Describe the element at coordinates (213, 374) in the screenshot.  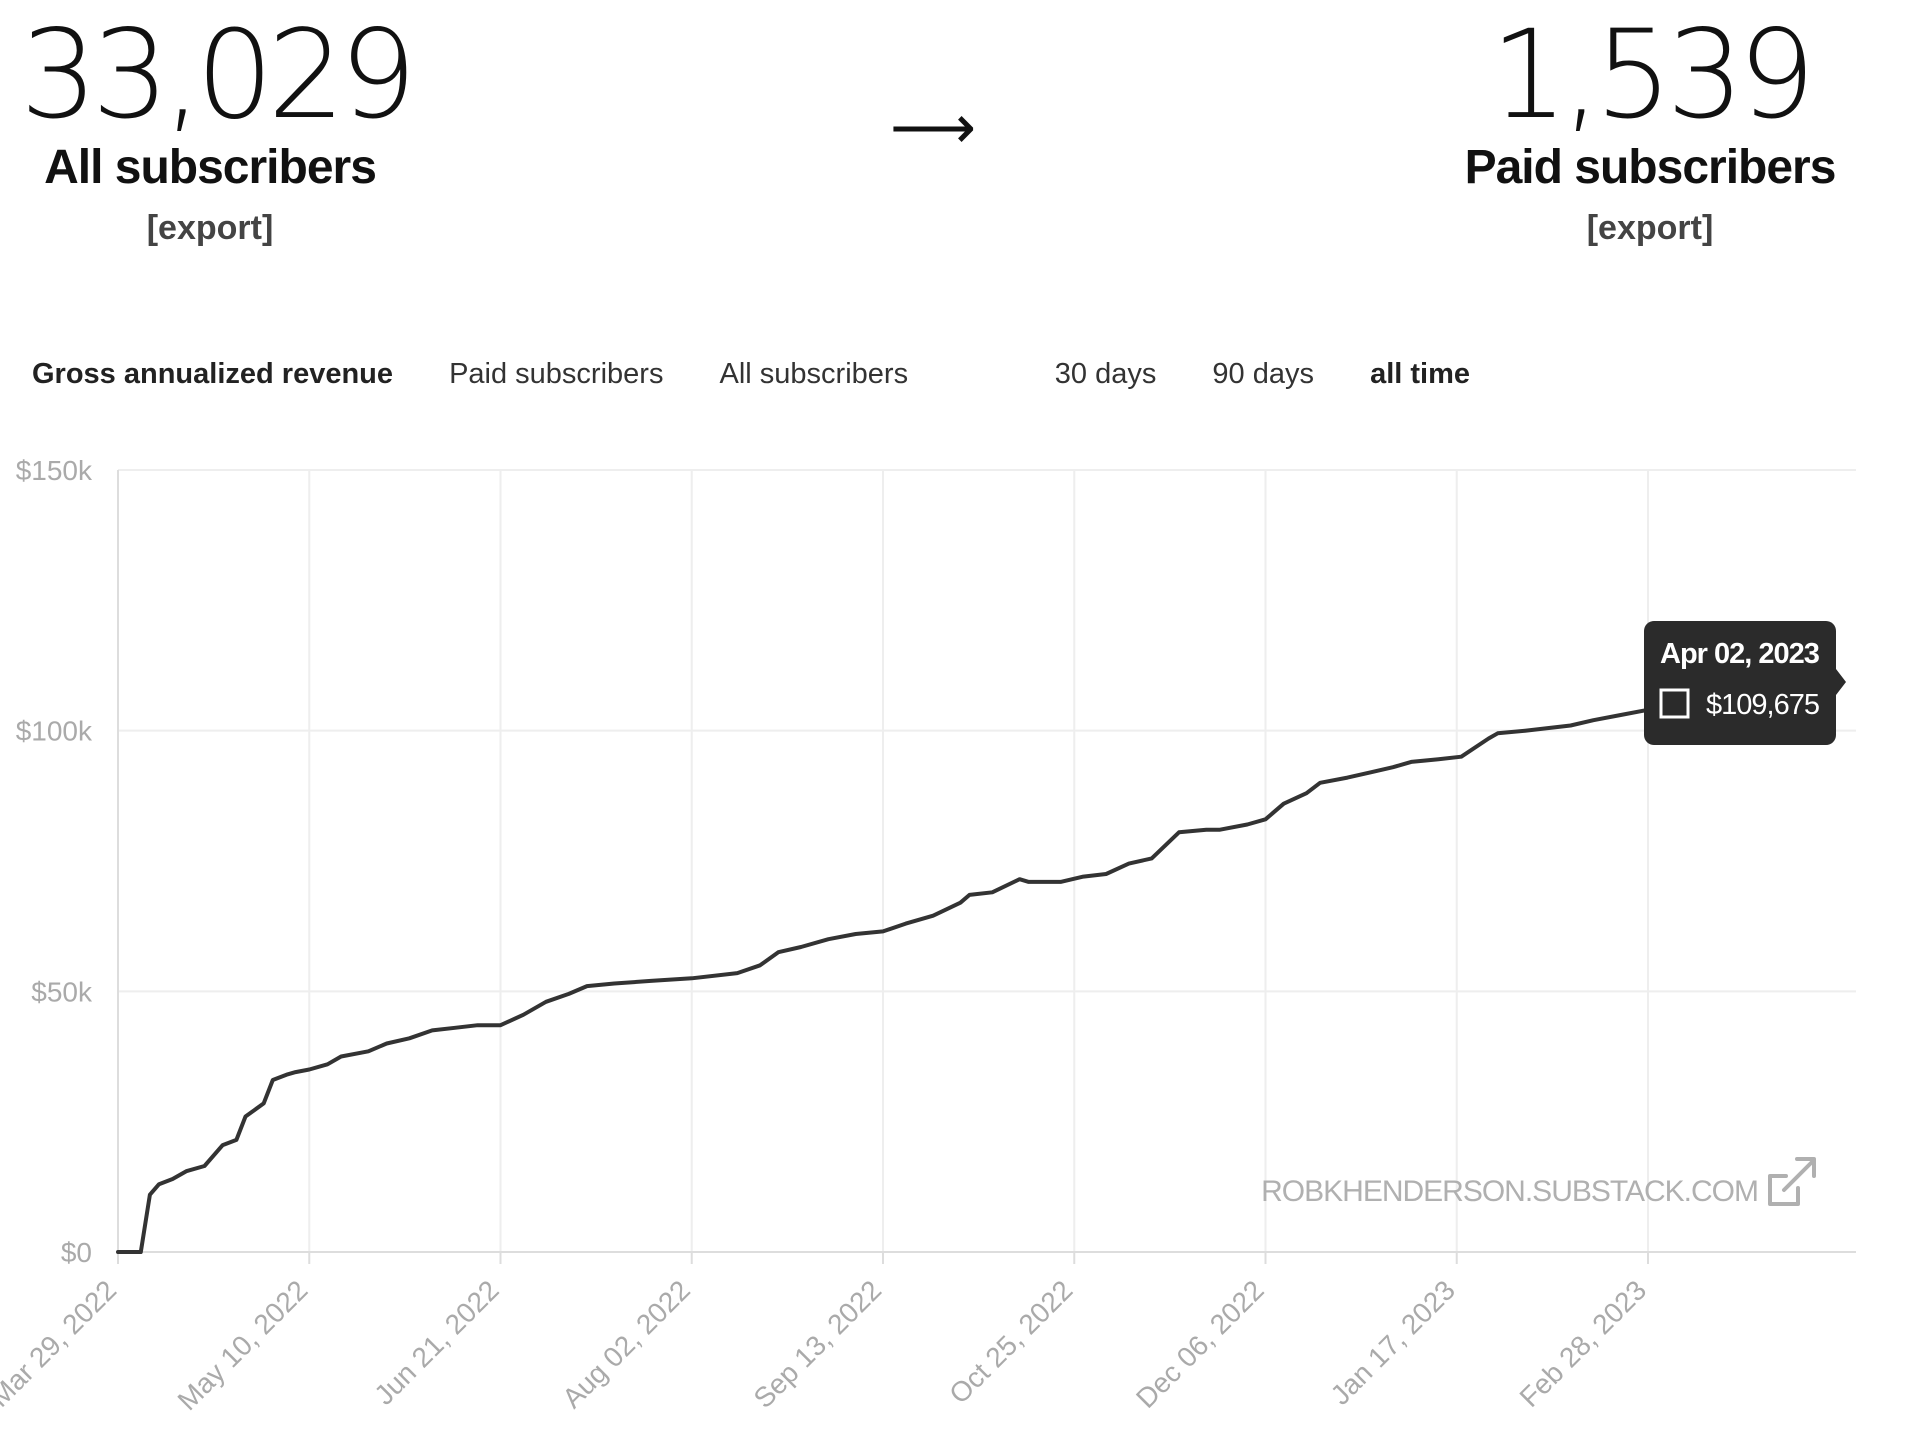
I see `tab-gross-annualized-revenue: Gross annualized revenue` at that location.